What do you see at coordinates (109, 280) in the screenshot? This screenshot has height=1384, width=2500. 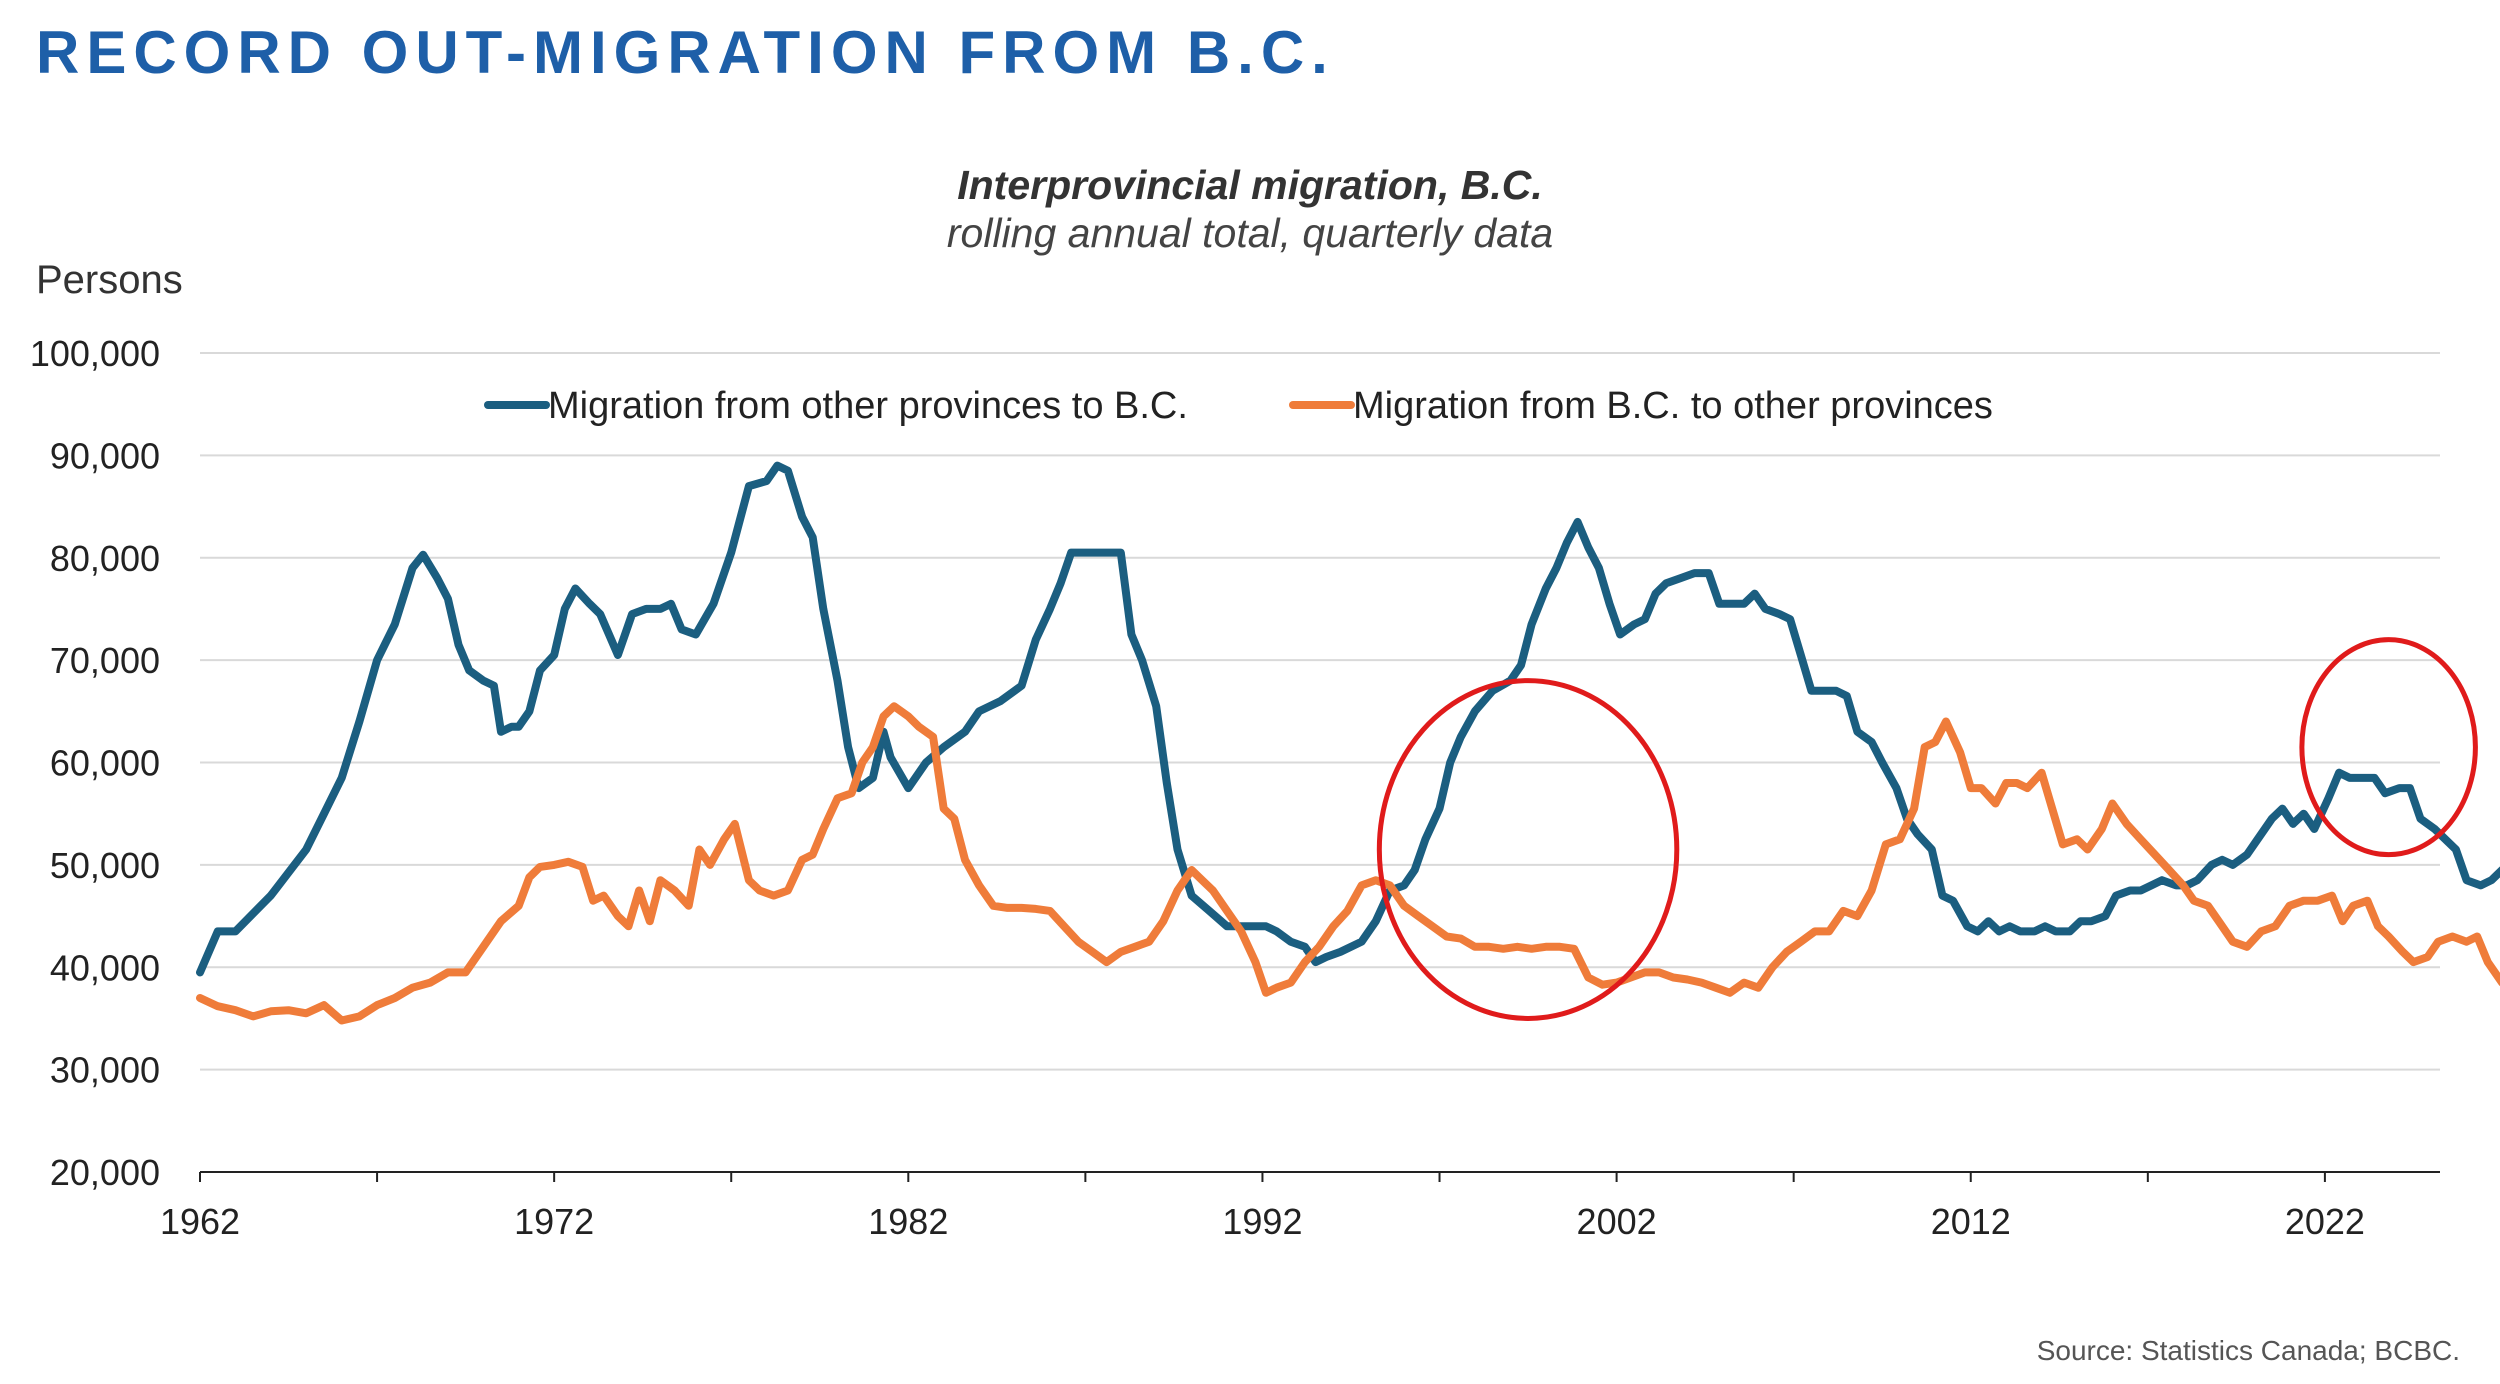 I see `y-axis-label: Persons` at bounding box center [109, 280].